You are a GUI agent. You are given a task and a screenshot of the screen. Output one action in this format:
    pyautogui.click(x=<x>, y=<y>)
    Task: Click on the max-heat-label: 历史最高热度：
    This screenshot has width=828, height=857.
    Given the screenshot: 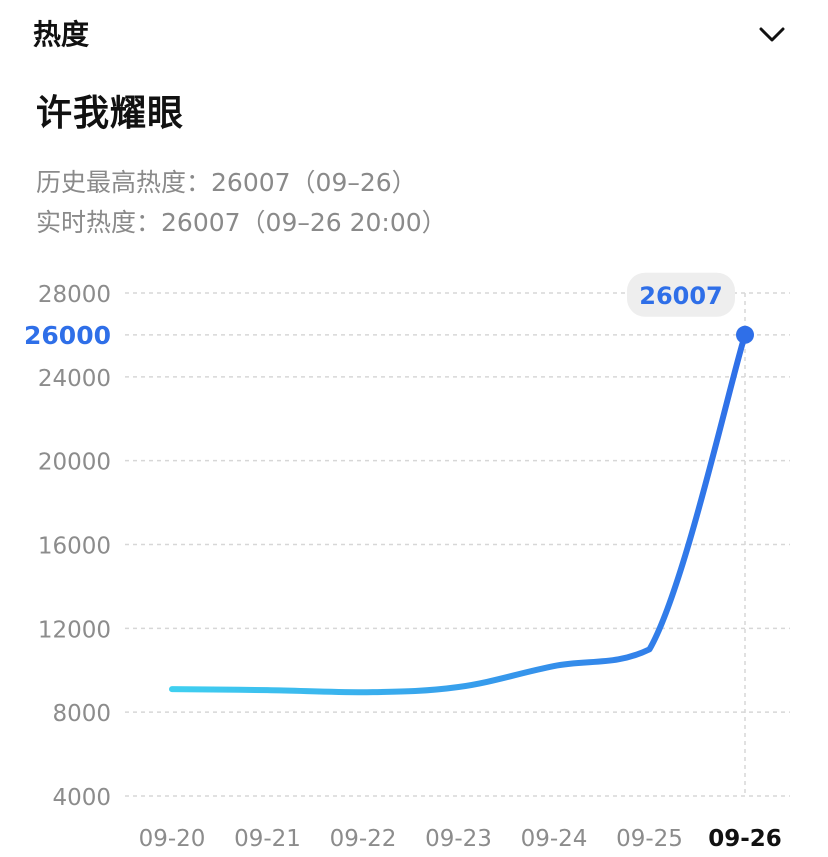 What is the action you would take?
    pyautogui.click(x=124, y=182)
    